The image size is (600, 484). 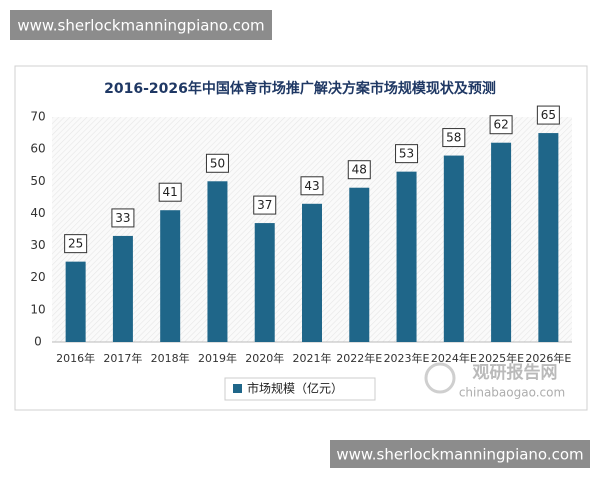 I want to click on value-label: 50, so click(x=217, y=163).